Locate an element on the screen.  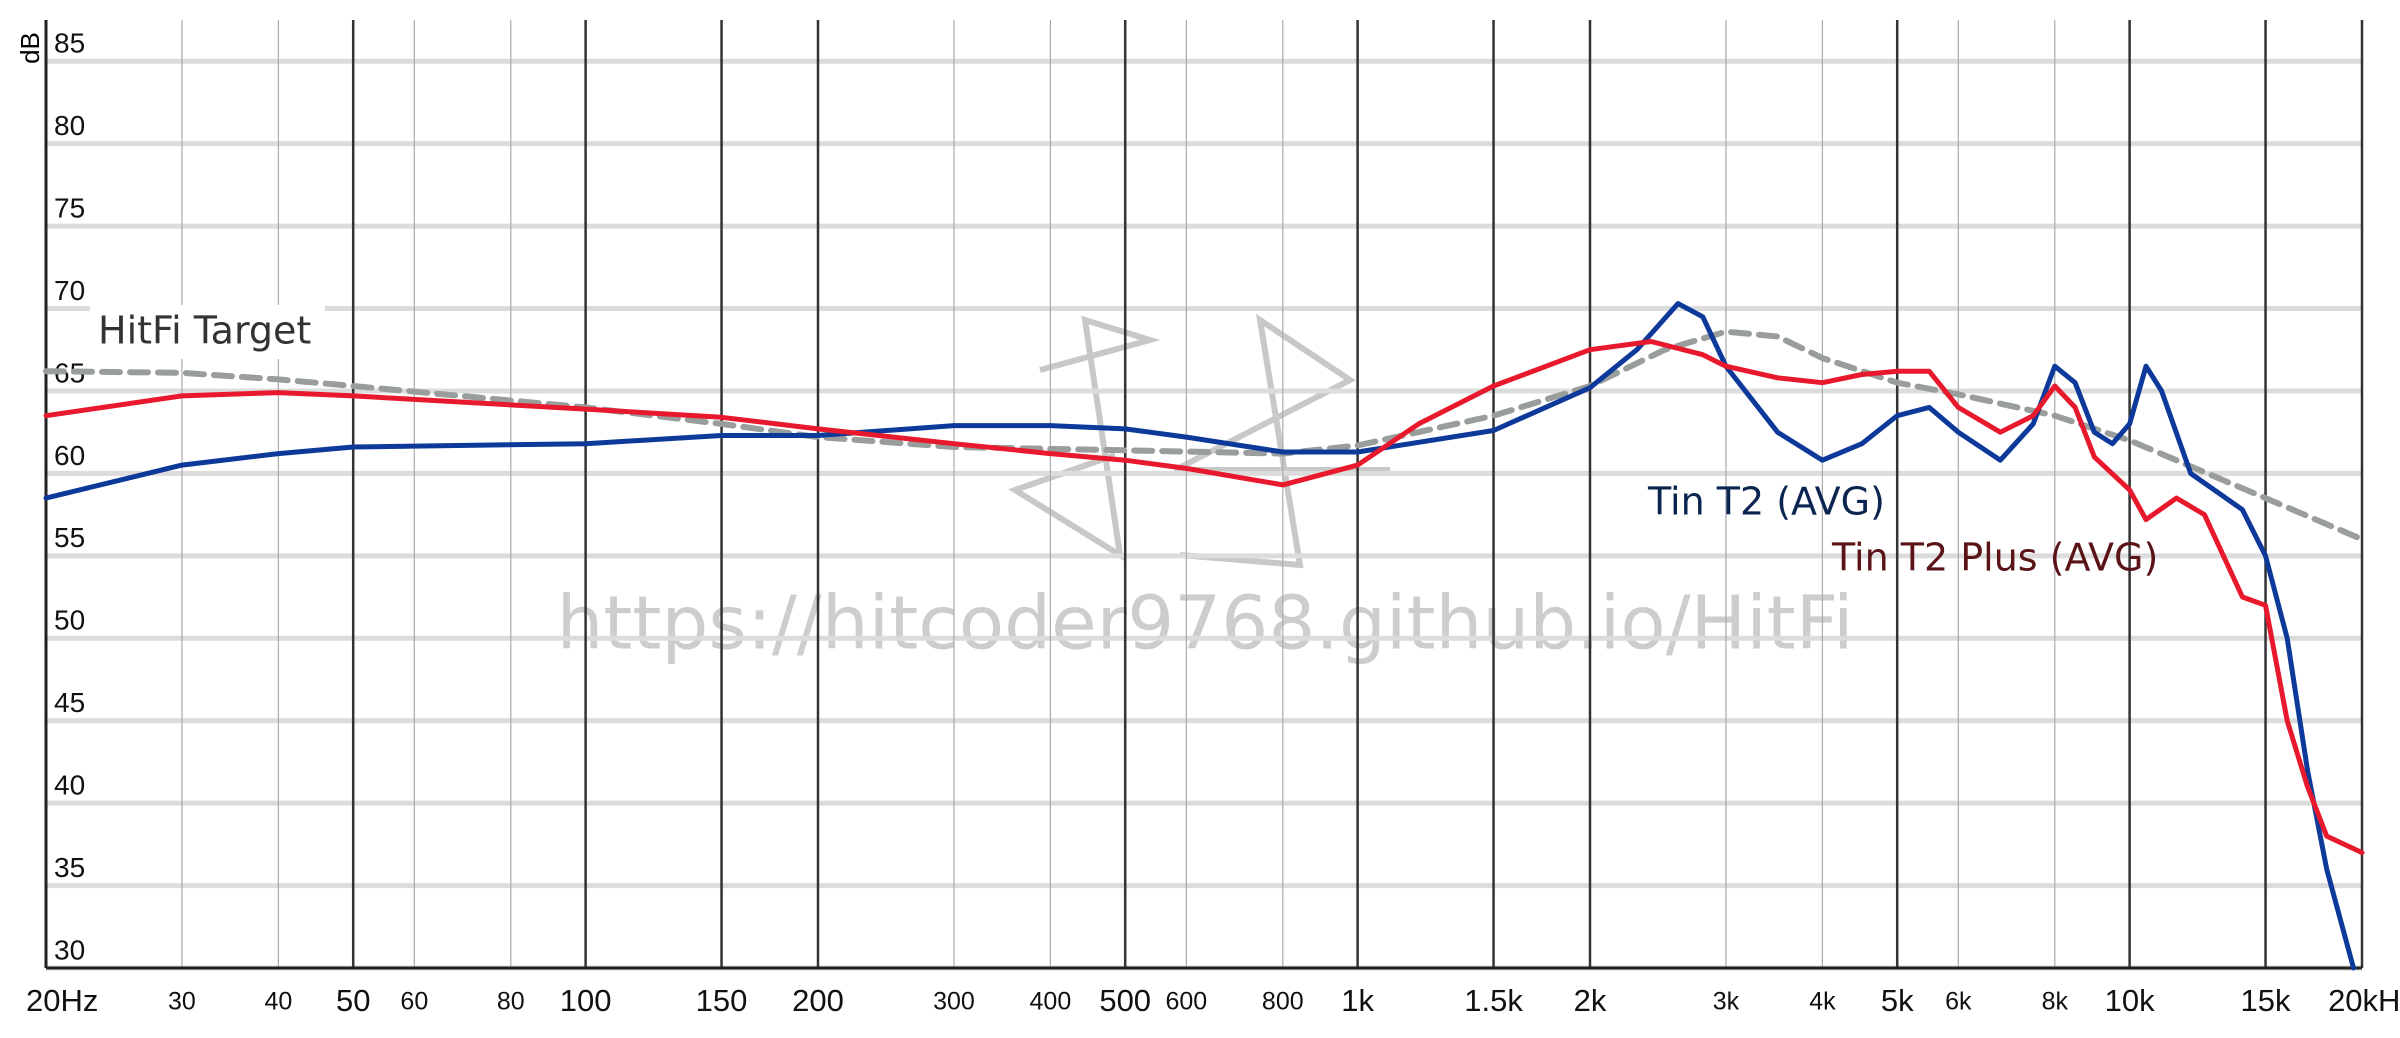
legend-label: Tin T2 (AVG) is located at coordinates (1766, 502).